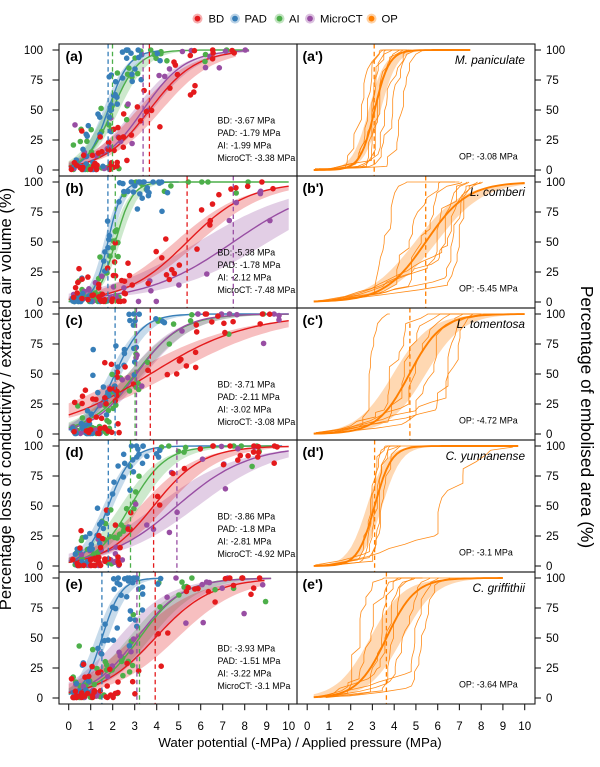  What do you see at coordinates (247, 517) in the screenshot?
I see `svg-text: BD: -3.86 MPa` at bounding box center [247, 517].